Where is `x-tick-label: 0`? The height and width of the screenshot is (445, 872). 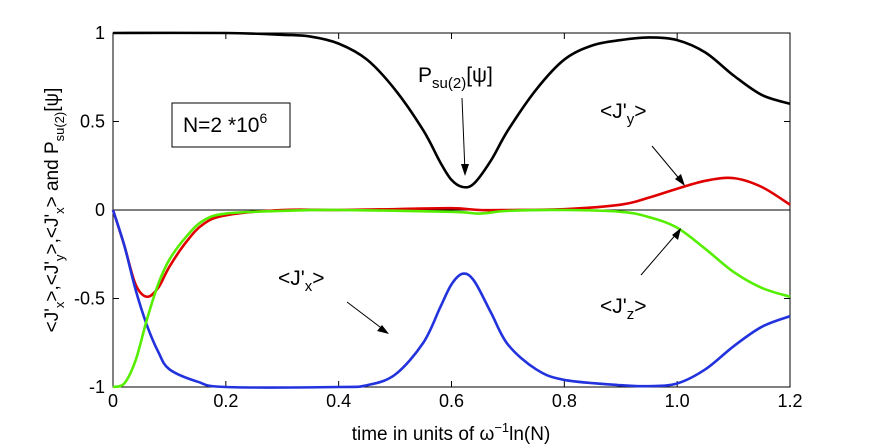 x-tick-label: 0 is located at coordinates (113, 401).